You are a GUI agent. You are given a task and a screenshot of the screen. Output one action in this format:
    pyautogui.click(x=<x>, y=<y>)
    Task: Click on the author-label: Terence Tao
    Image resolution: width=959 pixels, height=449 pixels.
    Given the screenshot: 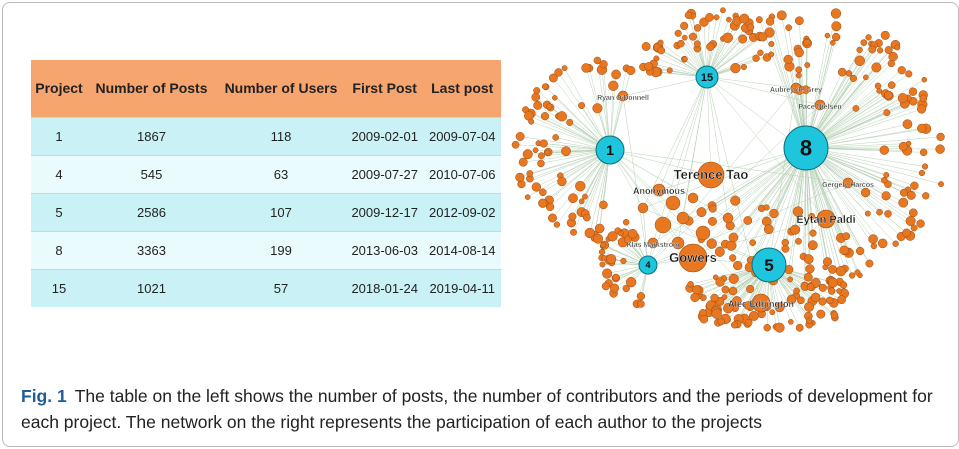 What is the action you would take?
    pyautogui.click(x=711, y=174)
    